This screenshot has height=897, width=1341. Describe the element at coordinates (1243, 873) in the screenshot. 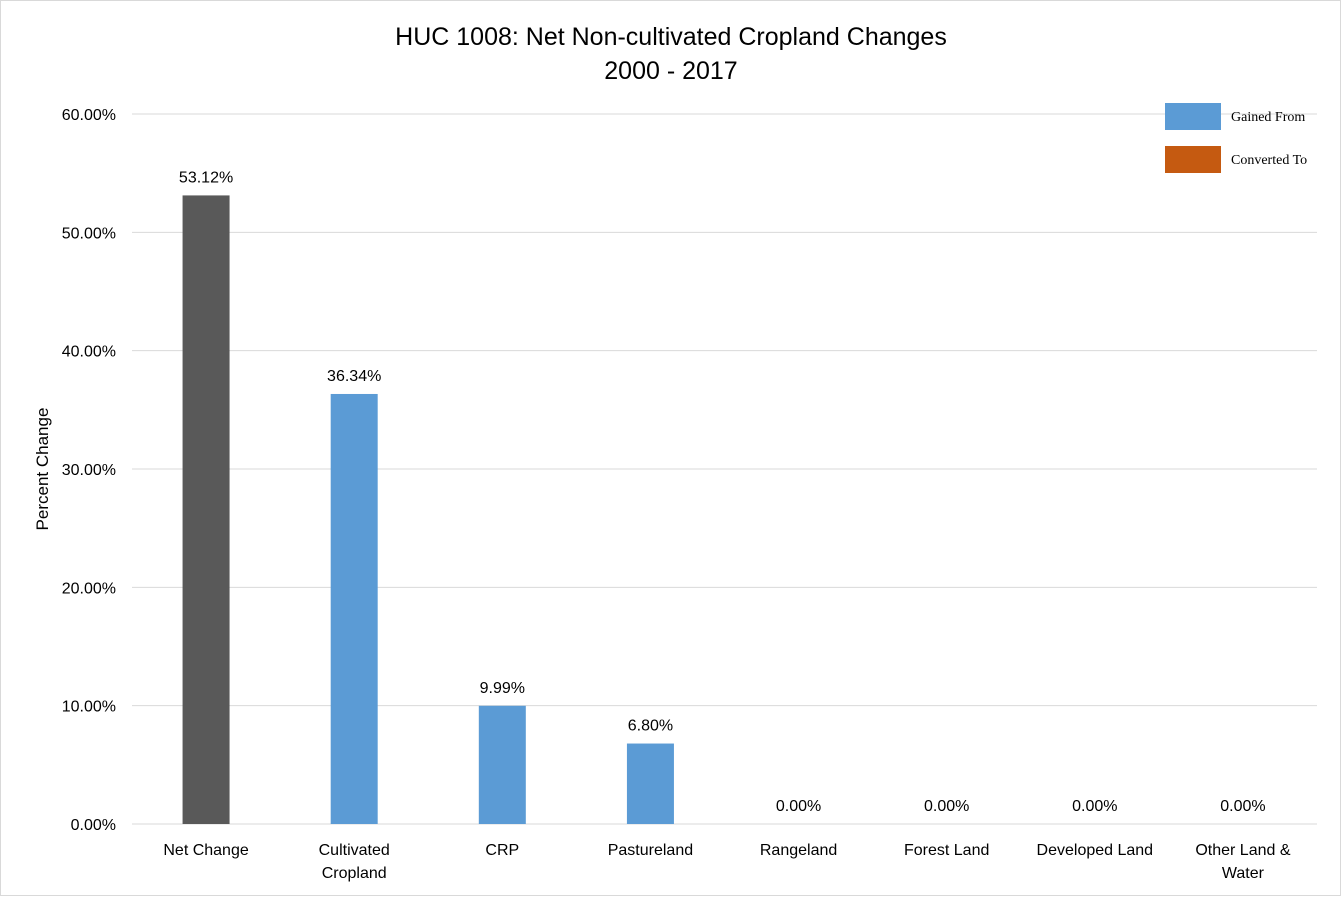

I see `category-label: Water` at that location.